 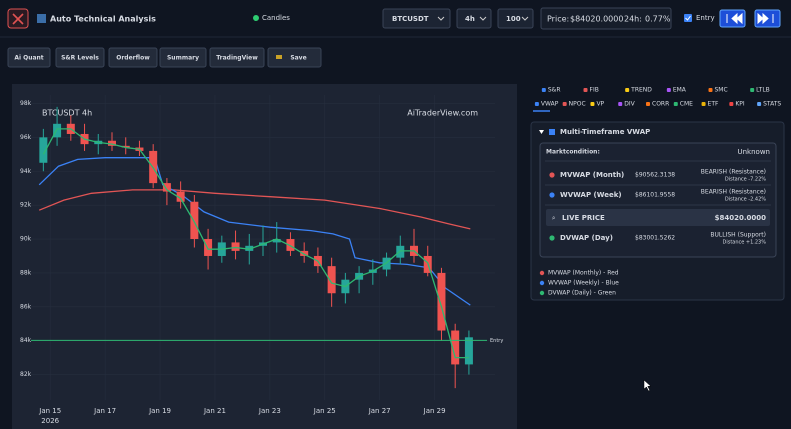 What do you see at coordinates (683, 104) in the screenshot?
I see `tab: CME` at bounding box center [683, 104].